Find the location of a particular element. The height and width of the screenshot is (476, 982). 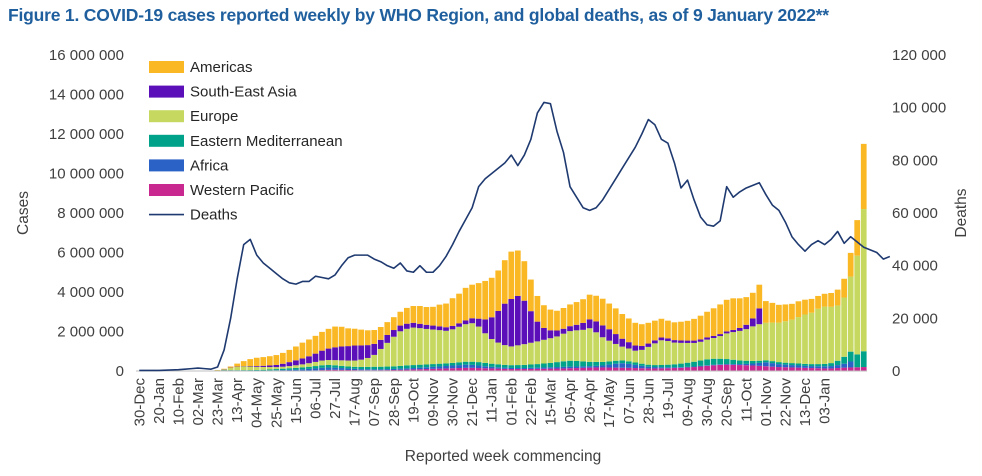

x-tick-label: 27-Jul is located at coordinates (335, 398).